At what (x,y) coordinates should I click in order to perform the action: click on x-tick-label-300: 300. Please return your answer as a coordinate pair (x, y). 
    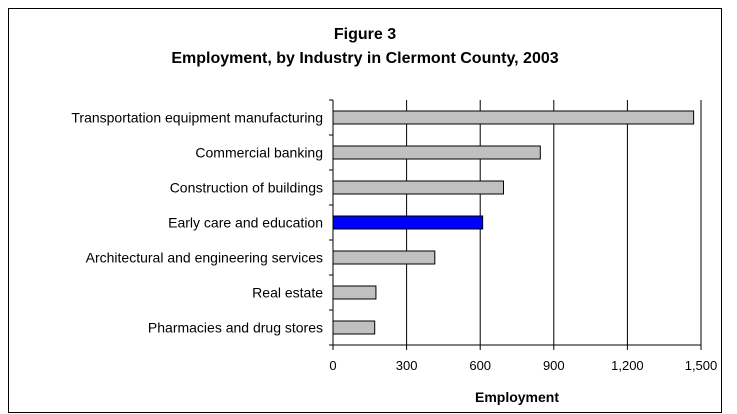
    Looking at the image, I should click on (407, 365).